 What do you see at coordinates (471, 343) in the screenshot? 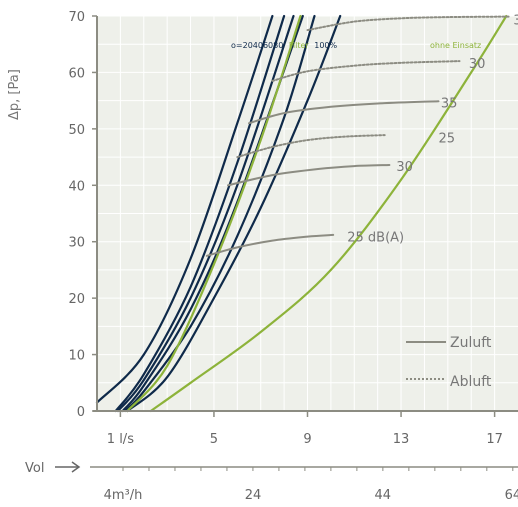
I see `legend-zuluft-label: Zuluft` at bounding box center [471, 343].